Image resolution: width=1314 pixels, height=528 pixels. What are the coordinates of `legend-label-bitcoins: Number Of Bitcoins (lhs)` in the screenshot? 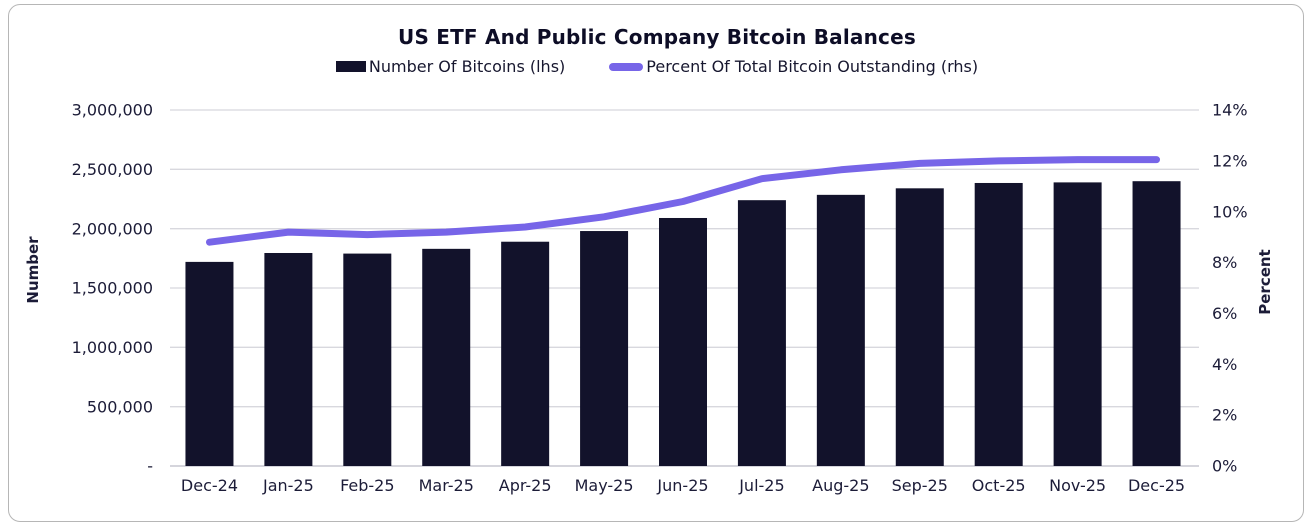 It's located at (467, 66).